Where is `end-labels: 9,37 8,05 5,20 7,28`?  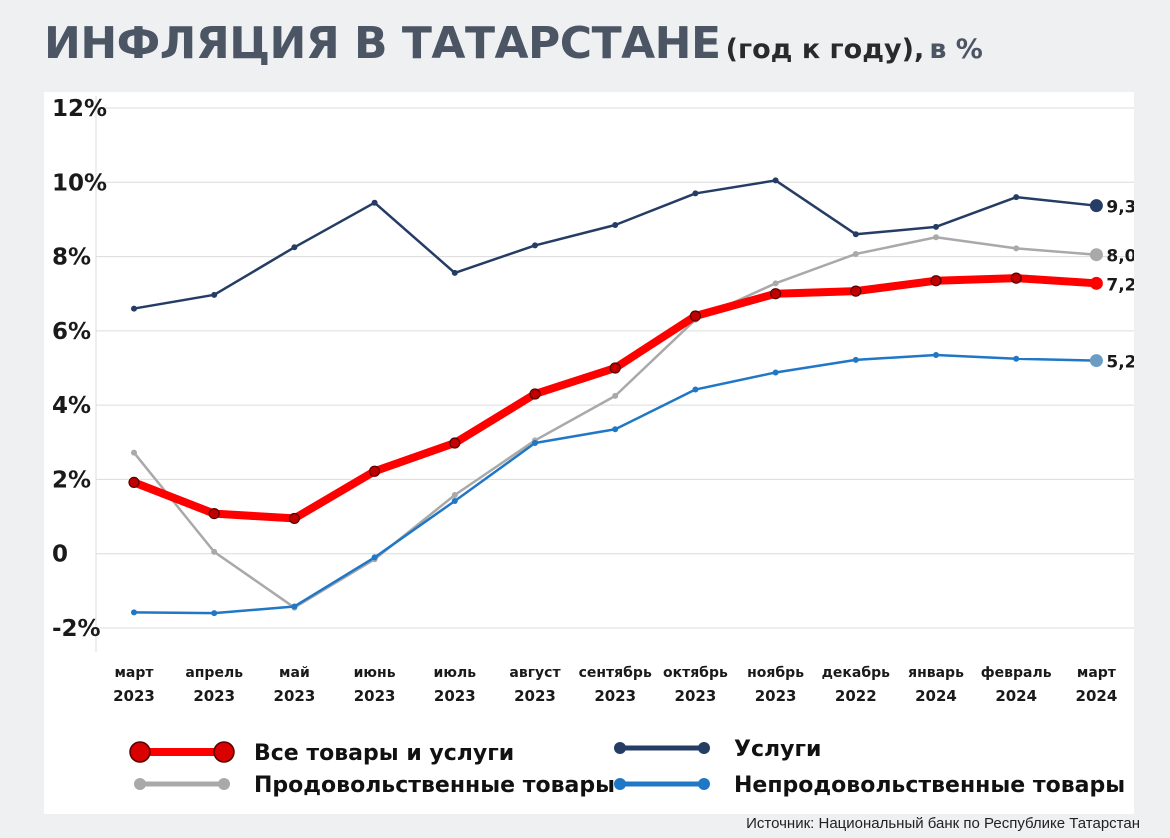
end-labels: 9,37 8,05 5,20 7,28 is located at coordinates (1120, 285).